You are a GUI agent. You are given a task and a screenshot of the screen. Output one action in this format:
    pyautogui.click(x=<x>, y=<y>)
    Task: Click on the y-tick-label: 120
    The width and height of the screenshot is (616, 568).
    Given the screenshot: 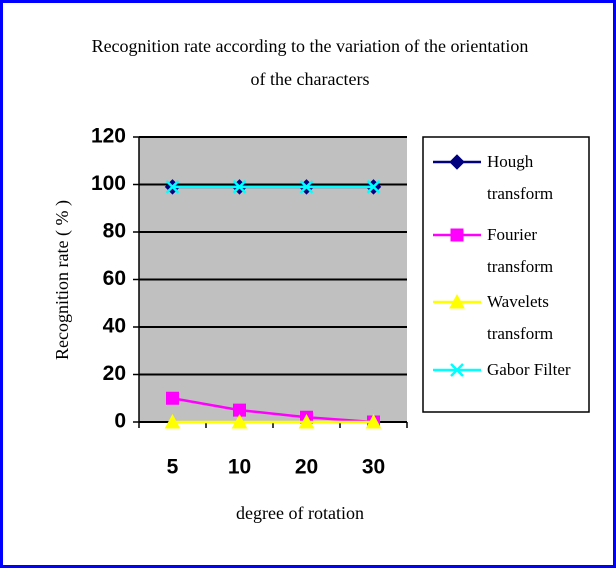 What is the action you would take?
    pyautogui.click(x=108, y=136)
    